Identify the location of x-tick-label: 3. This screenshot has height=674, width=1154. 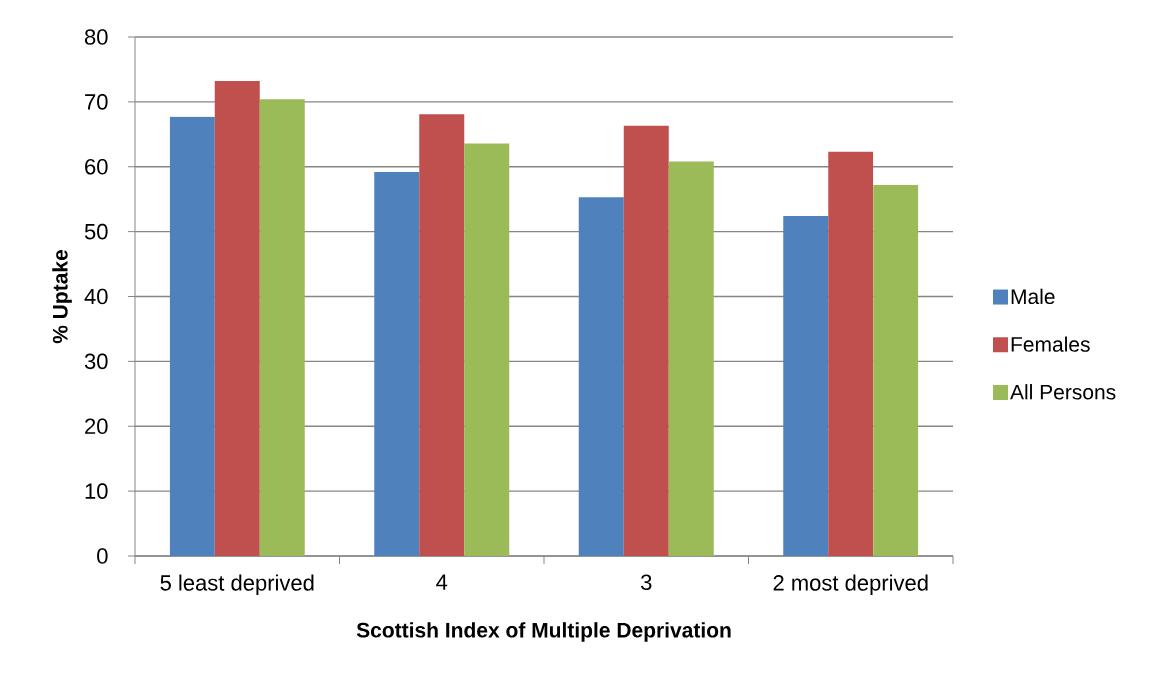
(646, 582).